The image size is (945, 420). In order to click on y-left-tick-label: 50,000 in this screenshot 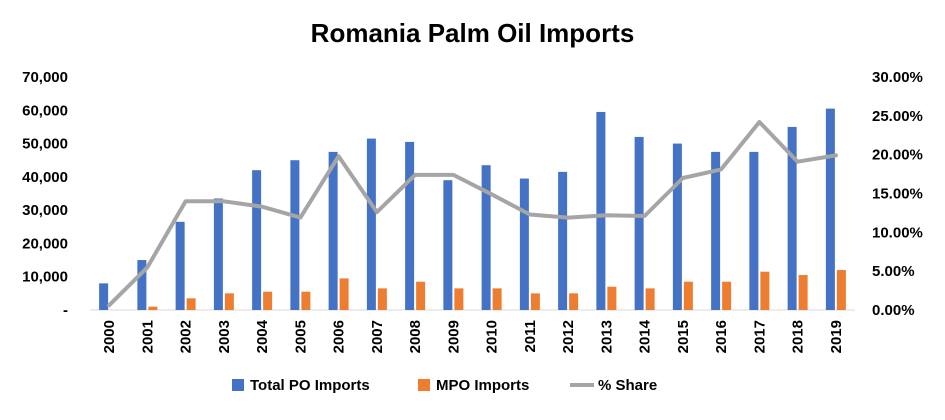, I will do `click(45, 144)`.